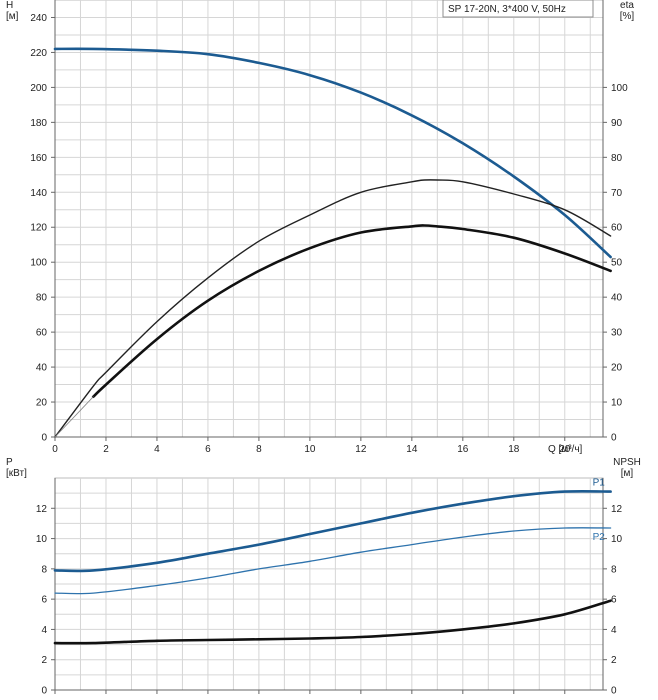 The image size is (658, 700). I want to click on x-tick-label: 0, so click(55, 449).